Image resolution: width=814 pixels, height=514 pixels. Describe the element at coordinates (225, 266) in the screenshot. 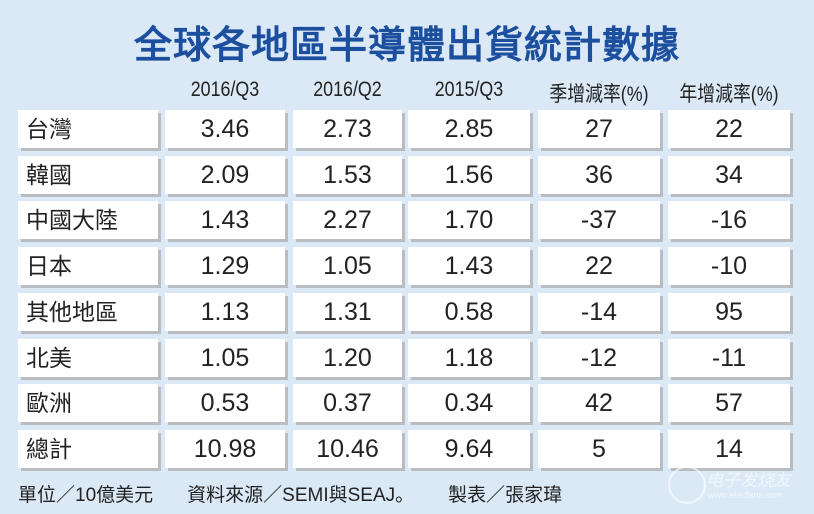

I see `table-cell: 1.29` at that location.